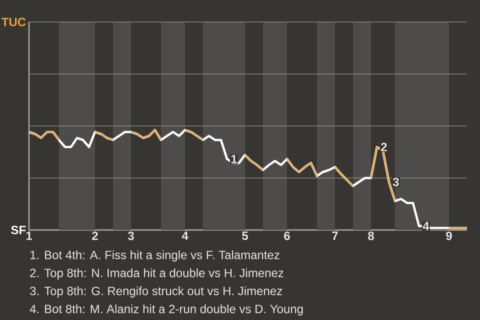 The width and height of the screenshot is (480, 320). I want to click on text: SF, so click(18, 230).